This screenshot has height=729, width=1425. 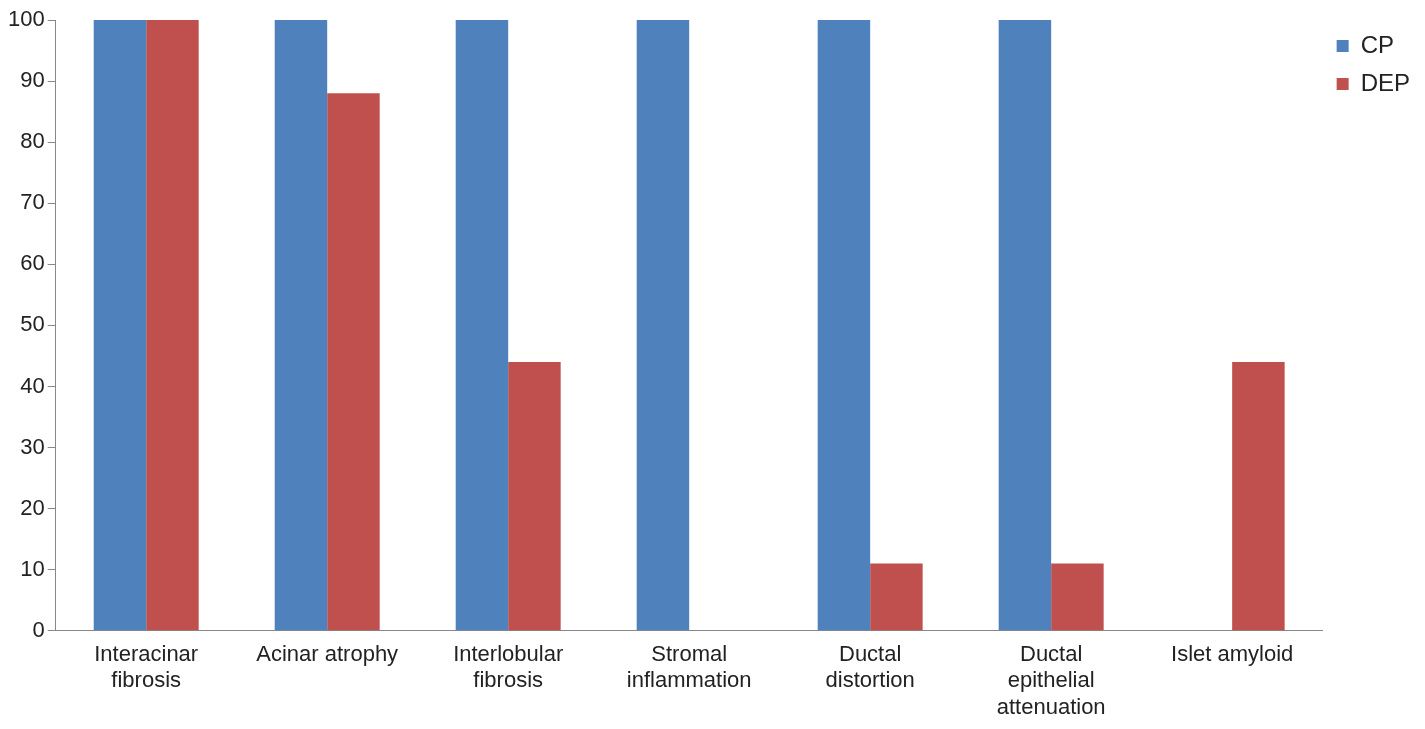 What do you see at coordinates (32, 80) in the screenshot?
I see `y-tick-label: 90` at bounding box center [32, 80].